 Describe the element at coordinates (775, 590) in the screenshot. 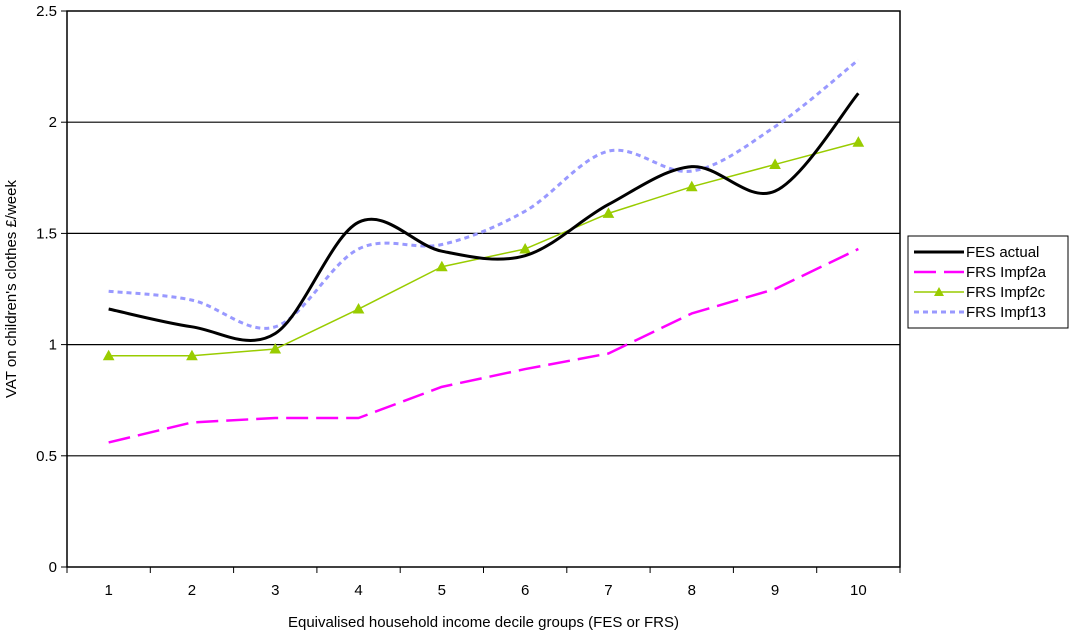

I see `x-tick-label: 9` at that location.